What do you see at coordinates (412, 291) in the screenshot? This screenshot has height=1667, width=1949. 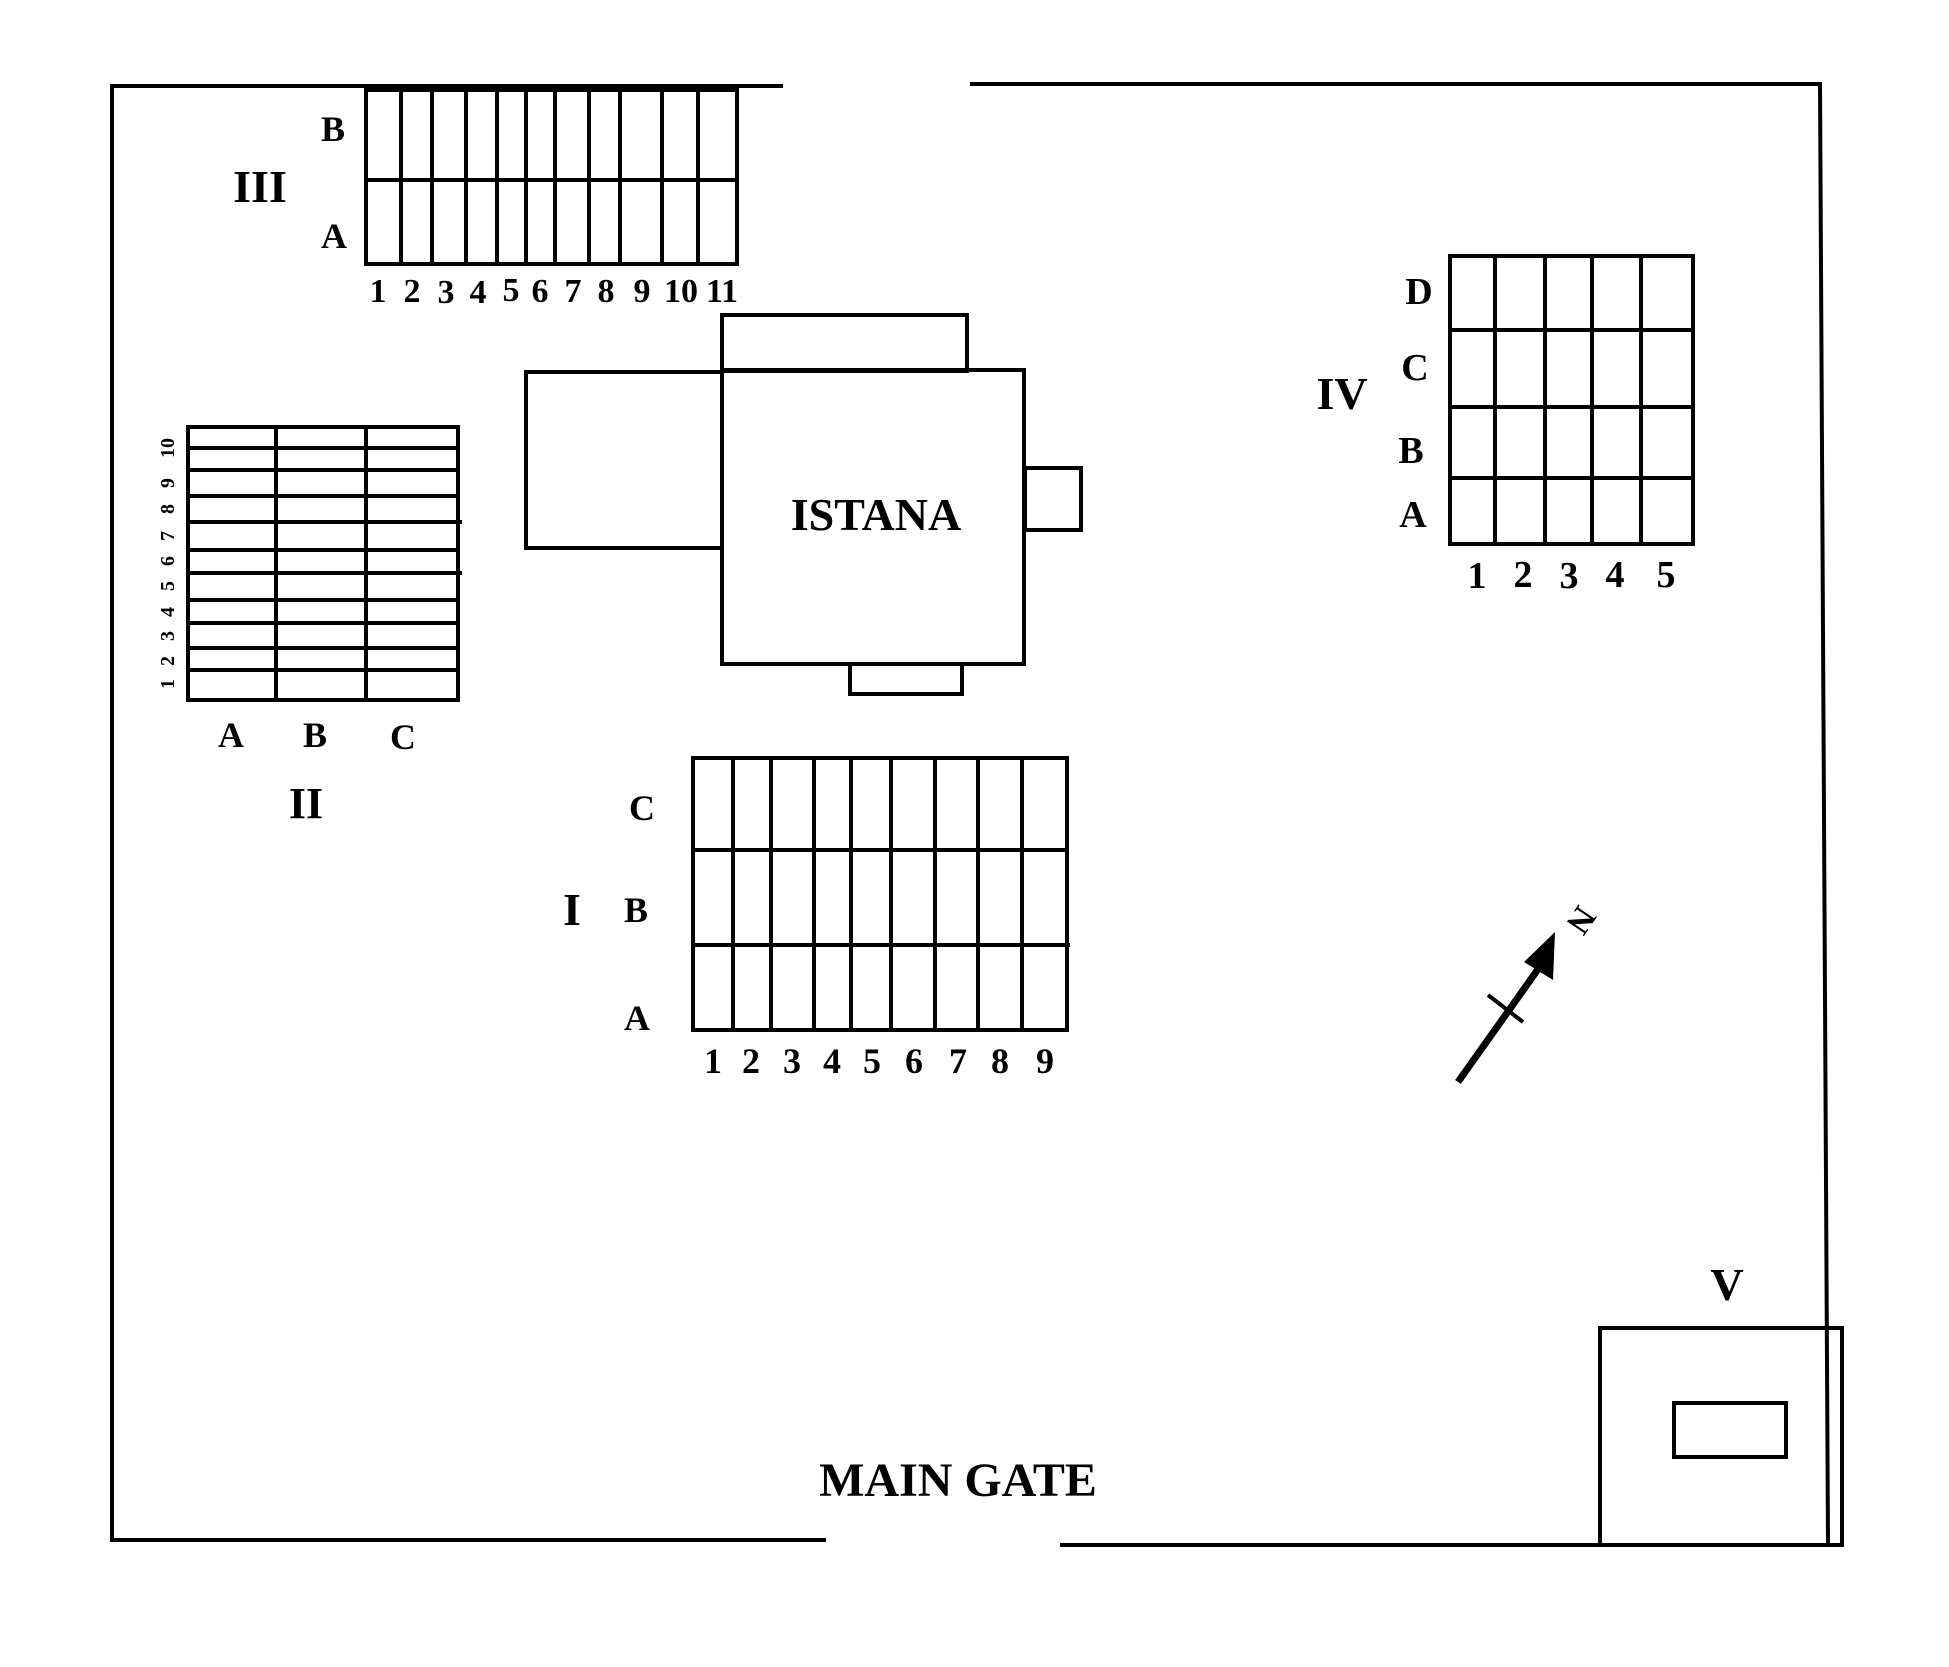 I see `grid-3-col-label: 2` at bounding box center [412, 291].